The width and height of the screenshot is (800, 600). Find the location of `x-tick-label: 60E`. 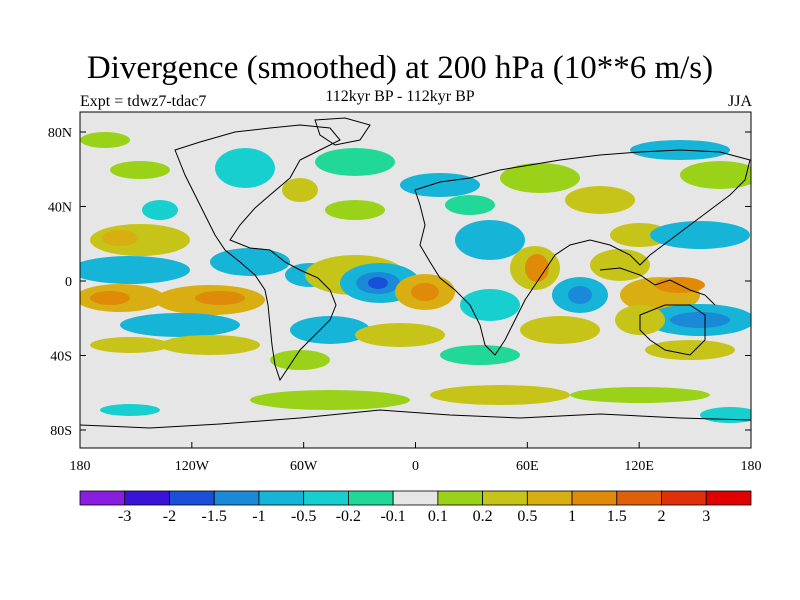

x-tick-label: 60E is located at coordinates (527, 466).